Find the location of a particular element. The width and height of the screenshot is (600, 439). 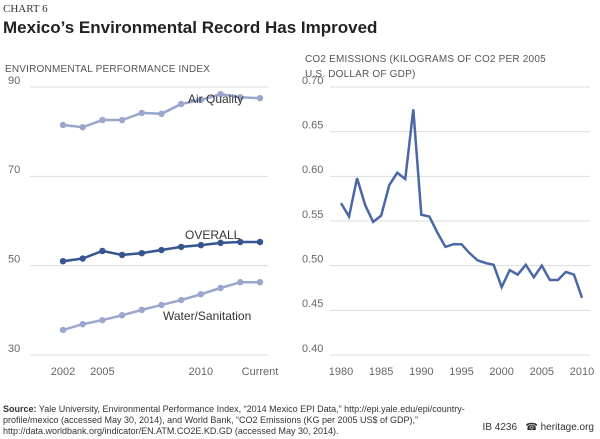

footer: IB 4236 ☎ heritage.org is located at coordinates (538, 427).